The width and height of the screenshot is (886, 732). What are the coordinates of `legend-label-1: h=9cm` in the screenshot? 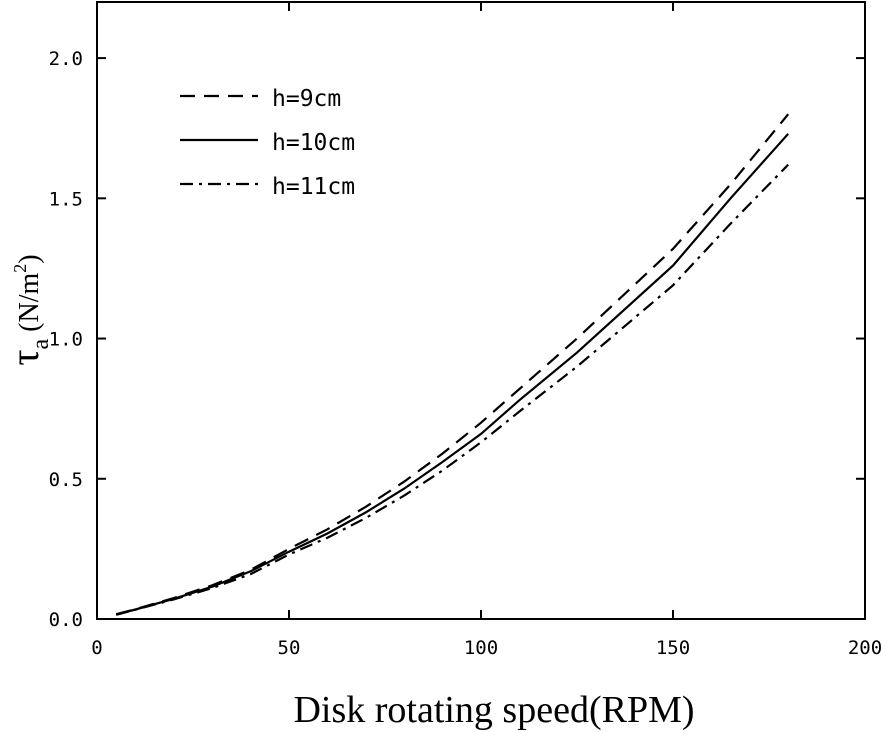 It's located at (306, 99).